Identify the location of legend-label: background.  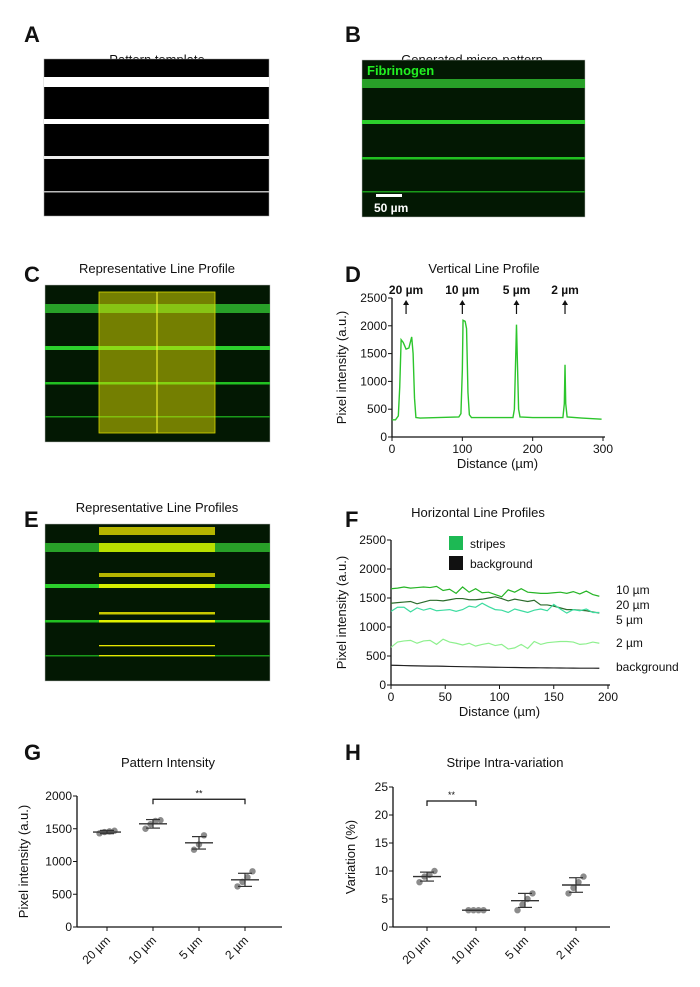
(501, 564).